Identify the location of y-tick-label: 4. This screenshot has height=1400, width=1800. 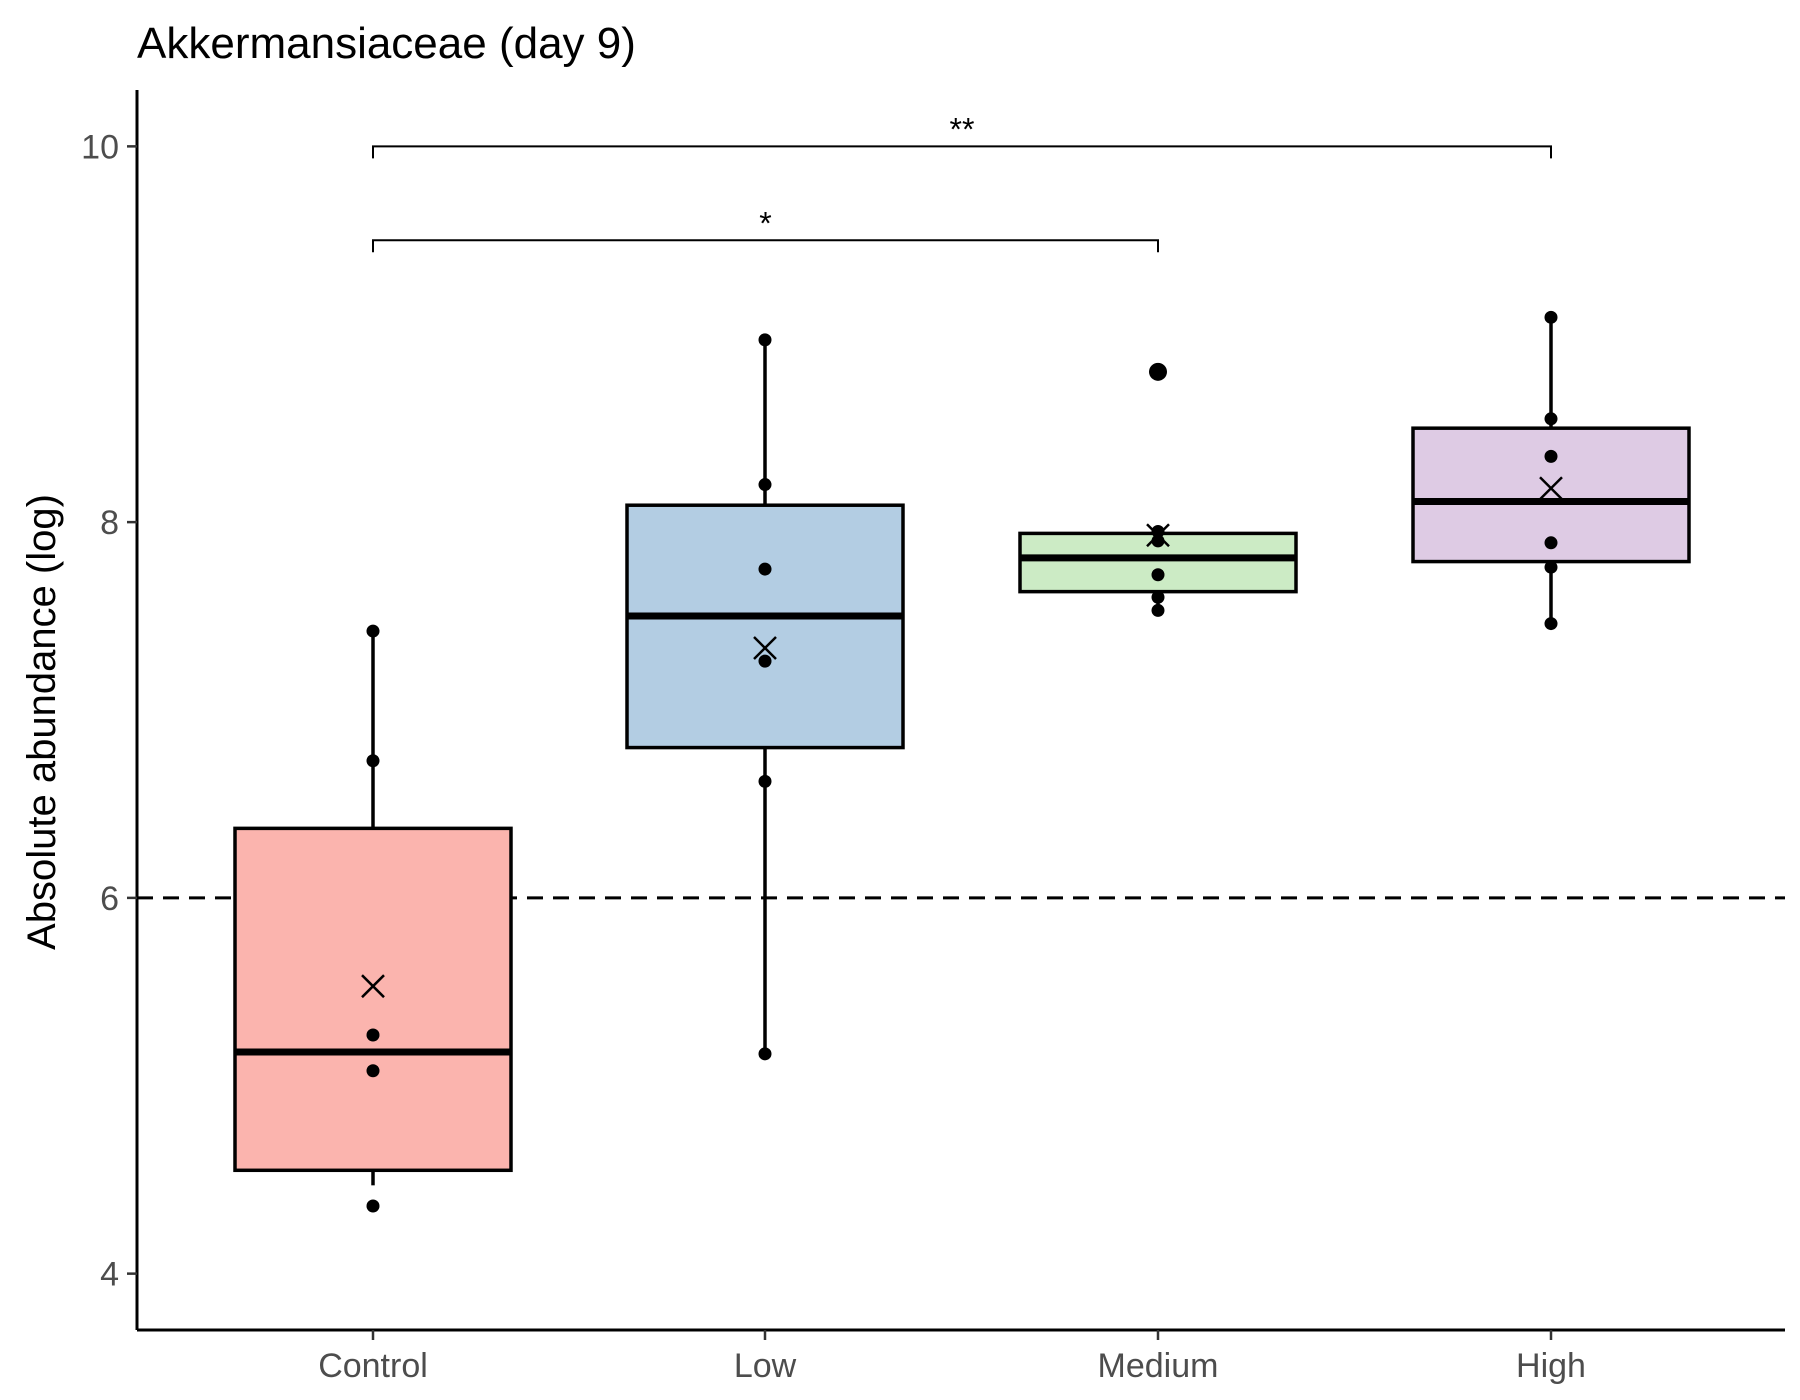
(109, 1275).